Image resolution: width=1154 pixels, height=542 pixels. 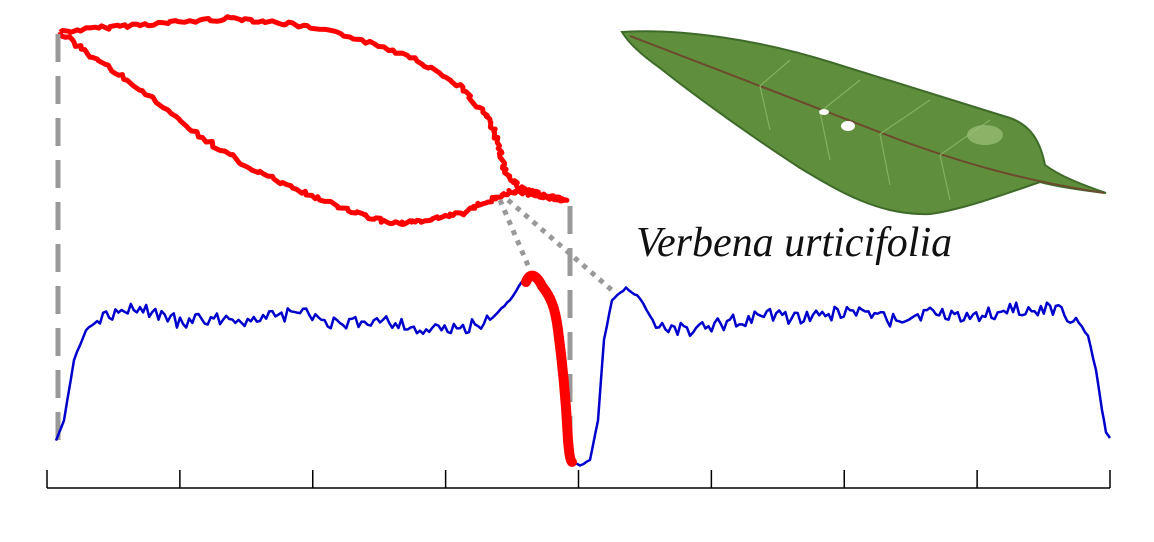 What do you see at coordinates (549, 368) in the screenshot?
I see `highlighted-signature-segment` at bounding box center [549, 368].